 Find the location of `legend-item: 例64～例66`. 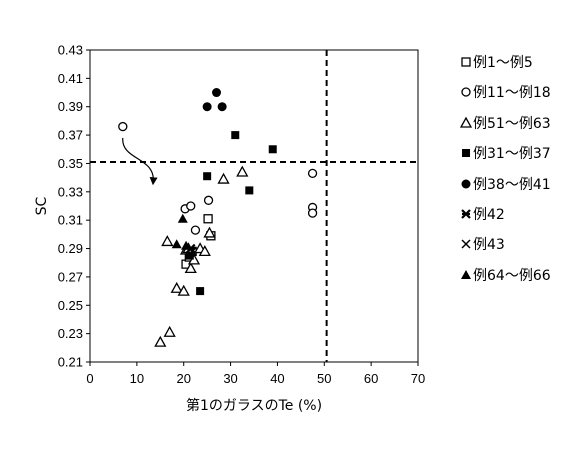

legend-item: 例64～例66 is located at coordinates (505, 275).